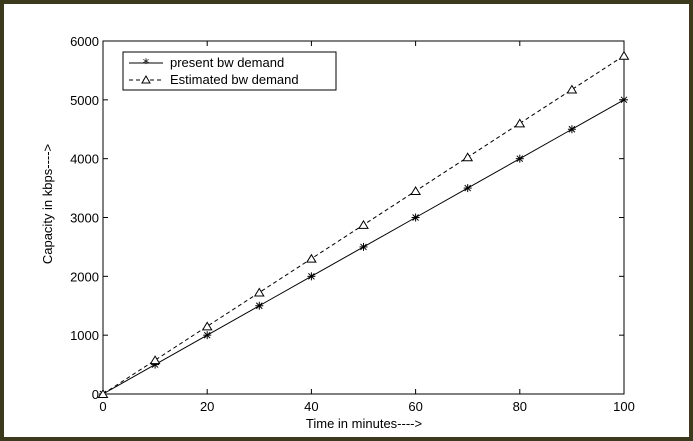  What do you see at coordinates (47, 204) in the screenshot?
I see `y-axis-label: Capacity in kbps---->` at bounding box center [47, 204].